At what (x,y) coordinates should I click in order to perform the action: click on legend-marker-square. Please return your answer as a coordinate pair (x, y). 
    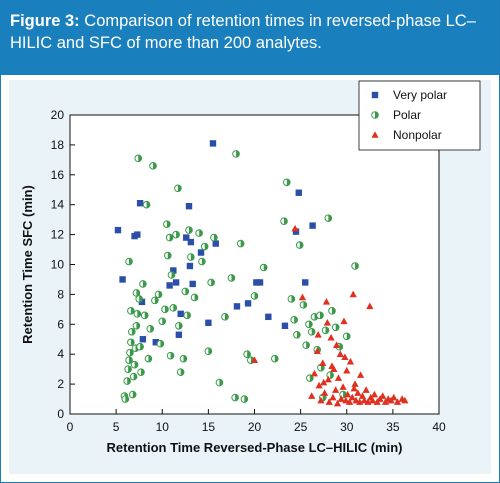
    Looking at the image, I should click on (375, 95).